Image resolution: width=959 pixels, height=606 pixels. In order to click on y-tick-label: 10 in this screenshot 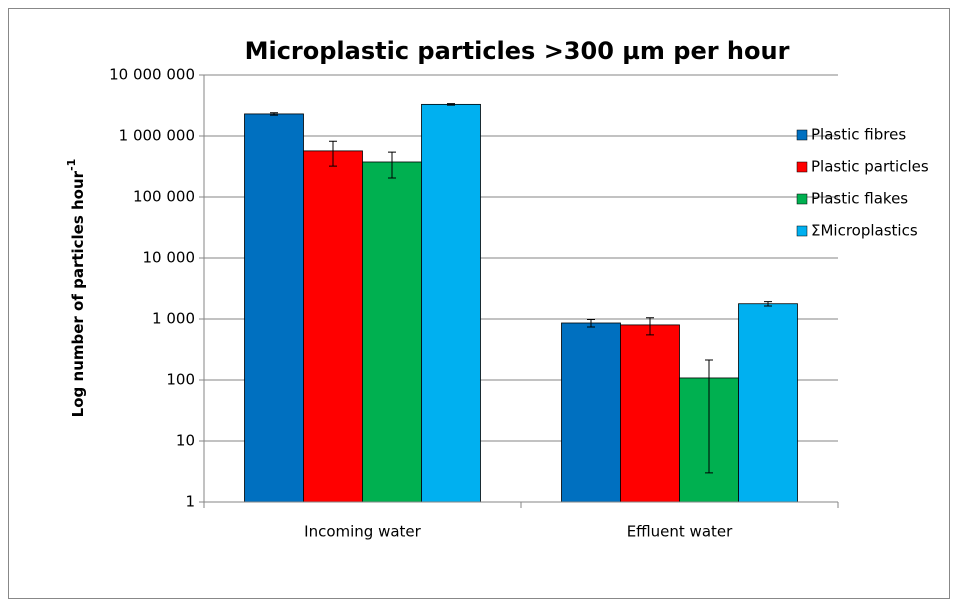, I will do `click(185, 441)`.